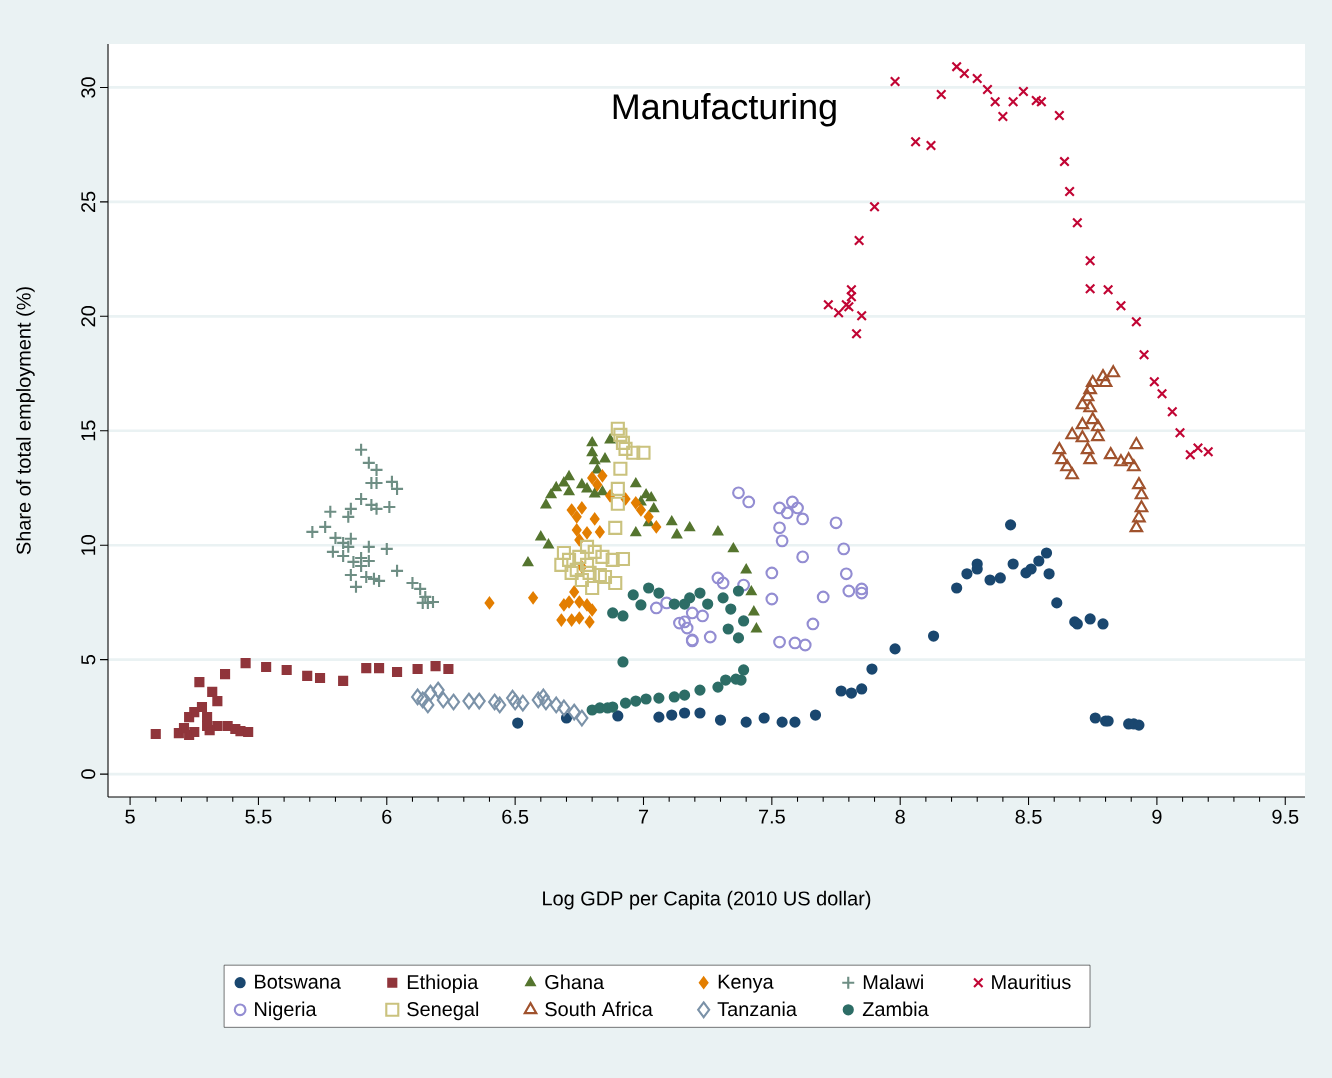 The width and height of the screenshot is (1332, 1078). Describe the element at coordinates (88, 544) in the screenshot. I see `y-tick-label: 10` at that location.